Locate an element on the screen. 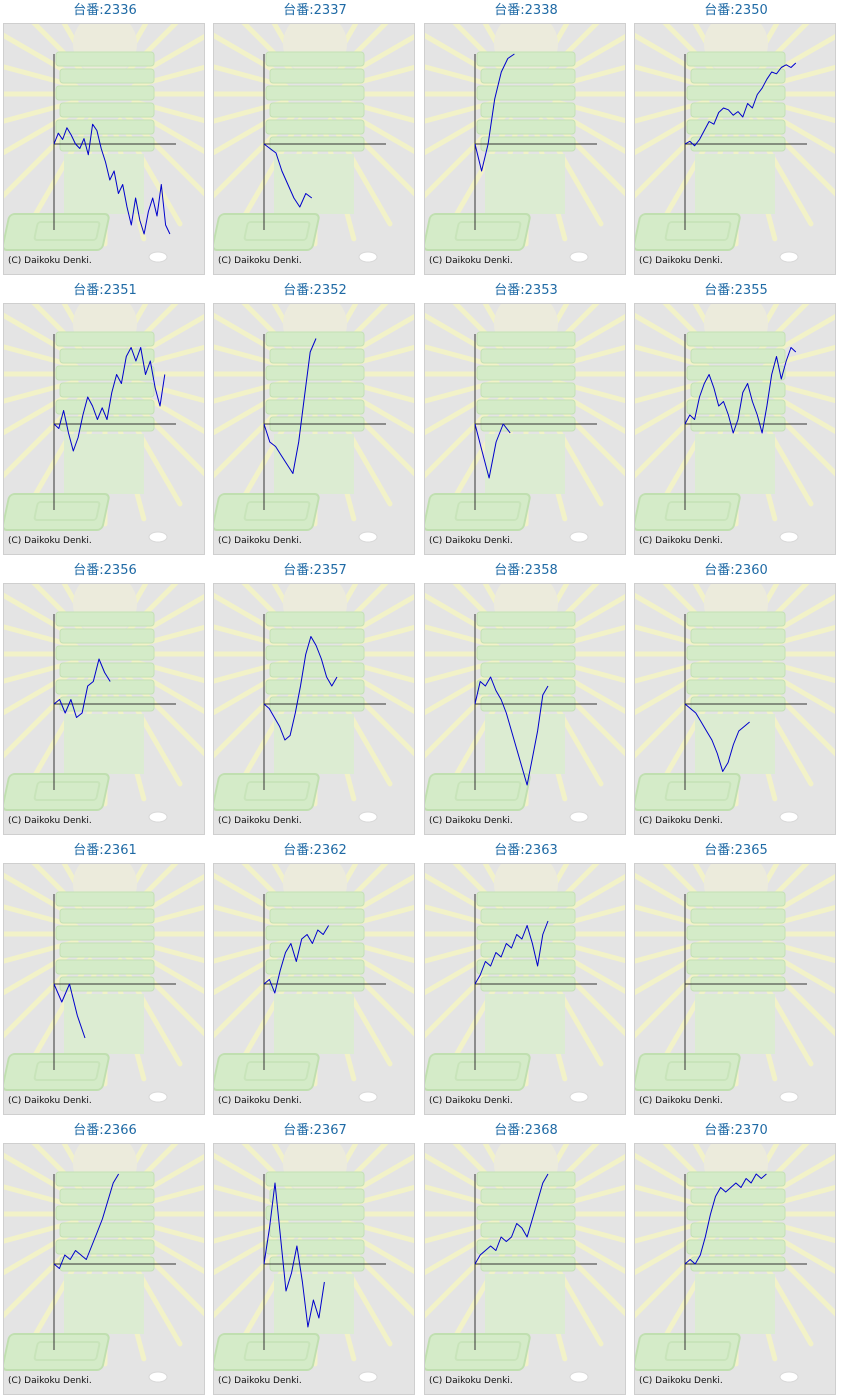  machine-number-label: 台番:2336 is located at coordinates (105, 10).